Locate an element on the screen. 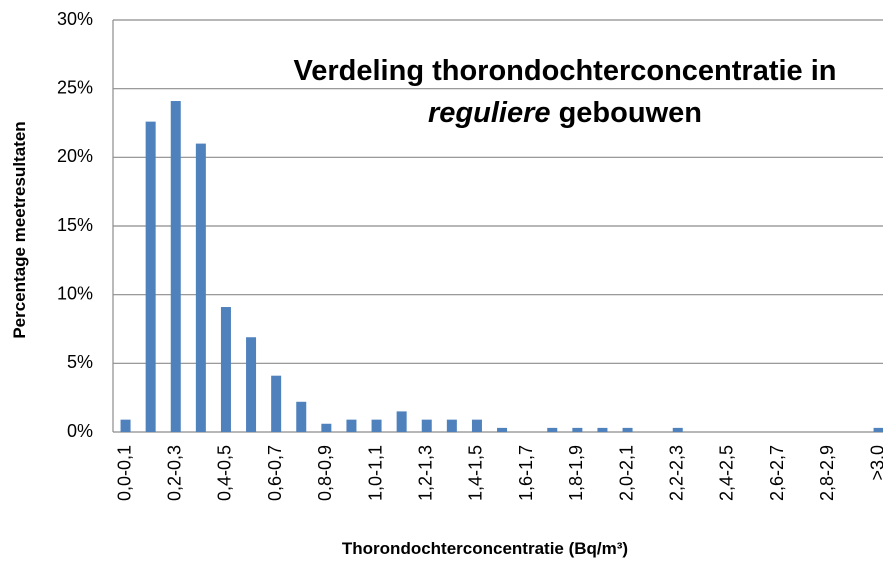 This screenshot has height=568, width=883. x-tick-label: 0,4-0,5 is located at coordinates (225, 473).